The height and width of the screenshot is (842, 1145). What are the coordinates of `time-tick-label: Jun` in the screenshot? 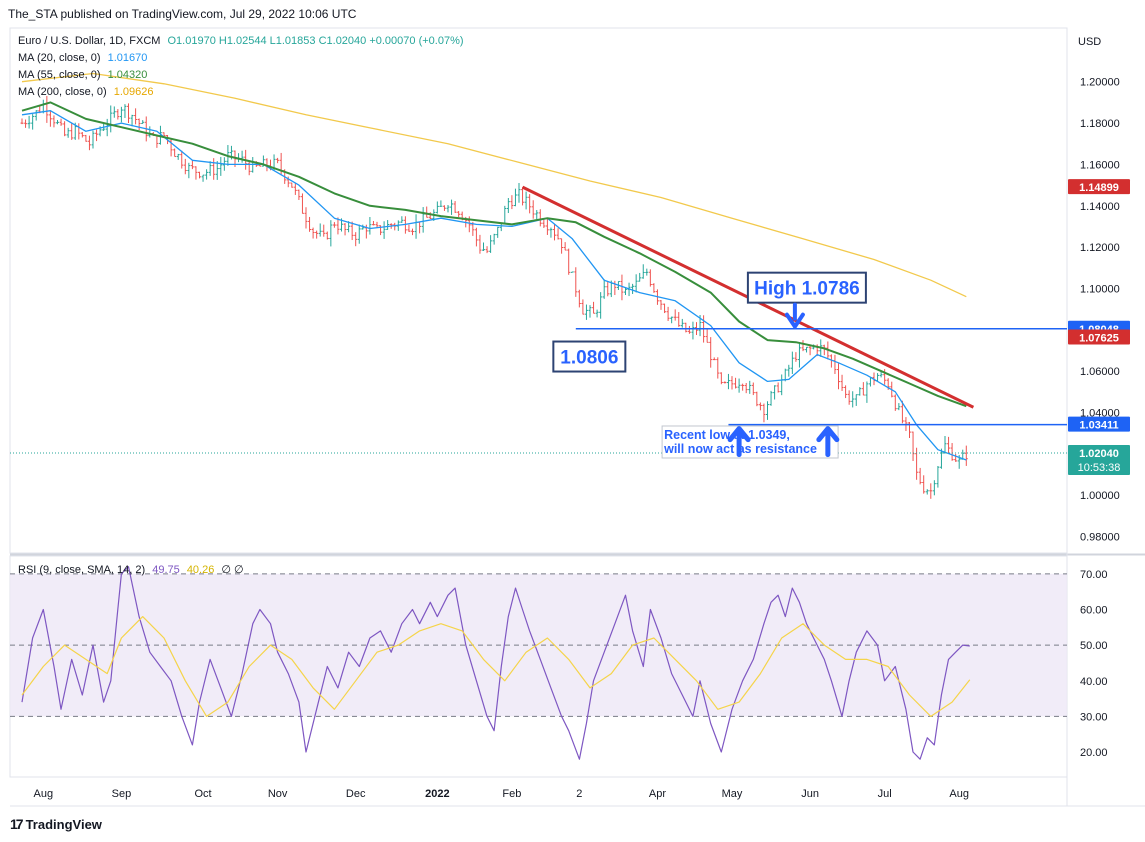 It's located at (810, 794).